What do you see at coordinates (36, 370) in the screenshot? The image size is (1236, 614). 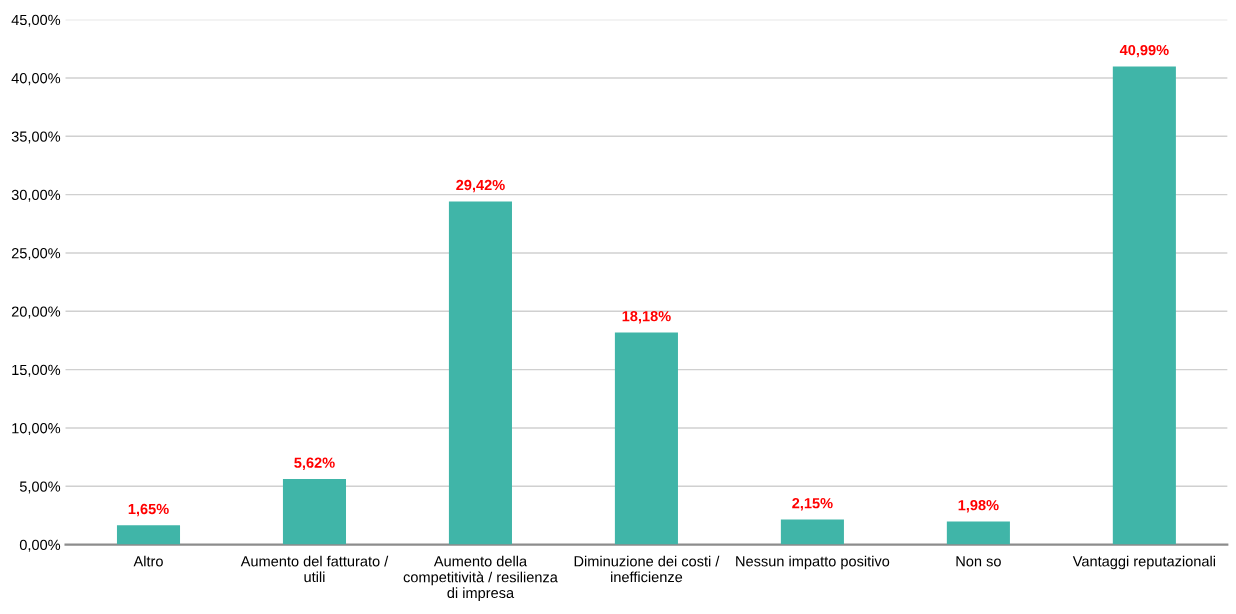 I see `y-tick-label: 15,00%` at bounding box center [36, 370].